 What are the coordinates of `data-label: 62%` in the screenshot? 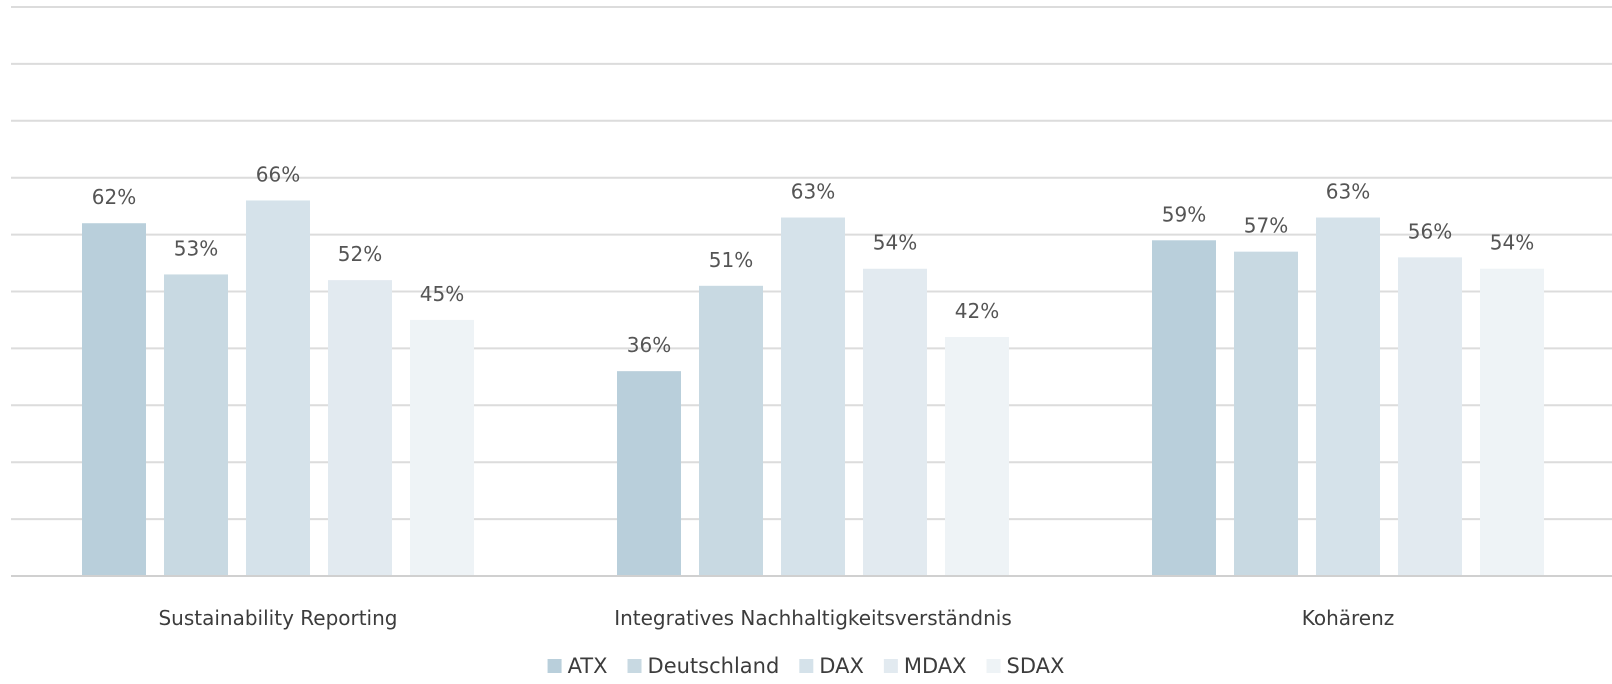 It's located at (114, 197).